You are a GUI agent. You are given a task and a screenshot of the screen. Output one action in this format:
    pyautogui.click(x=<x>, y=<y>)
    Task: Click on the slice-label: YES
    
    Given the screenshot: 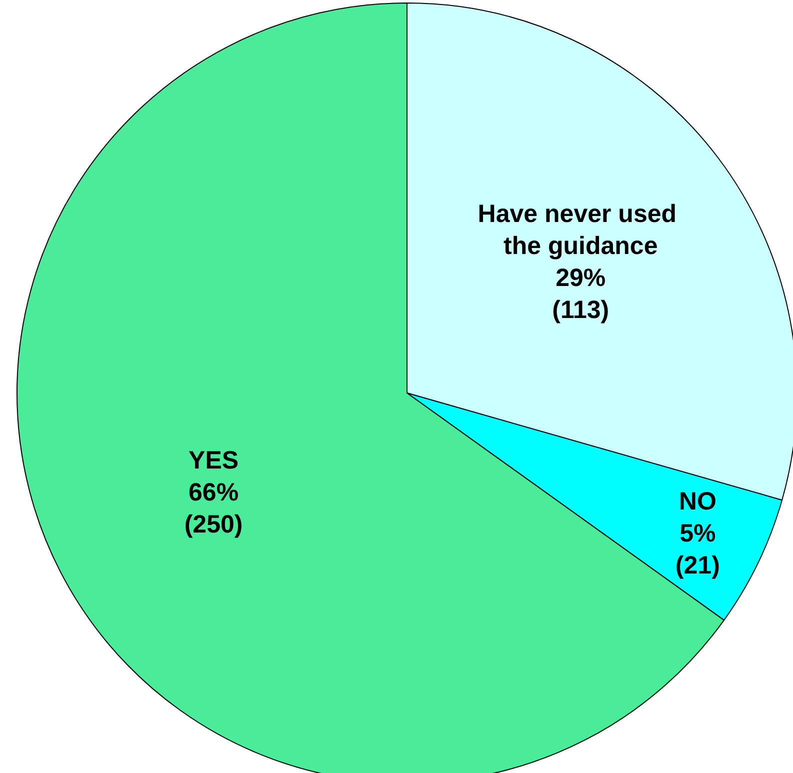 What is the action you would take?
    pyautogui.click(x=213, y=460)
    